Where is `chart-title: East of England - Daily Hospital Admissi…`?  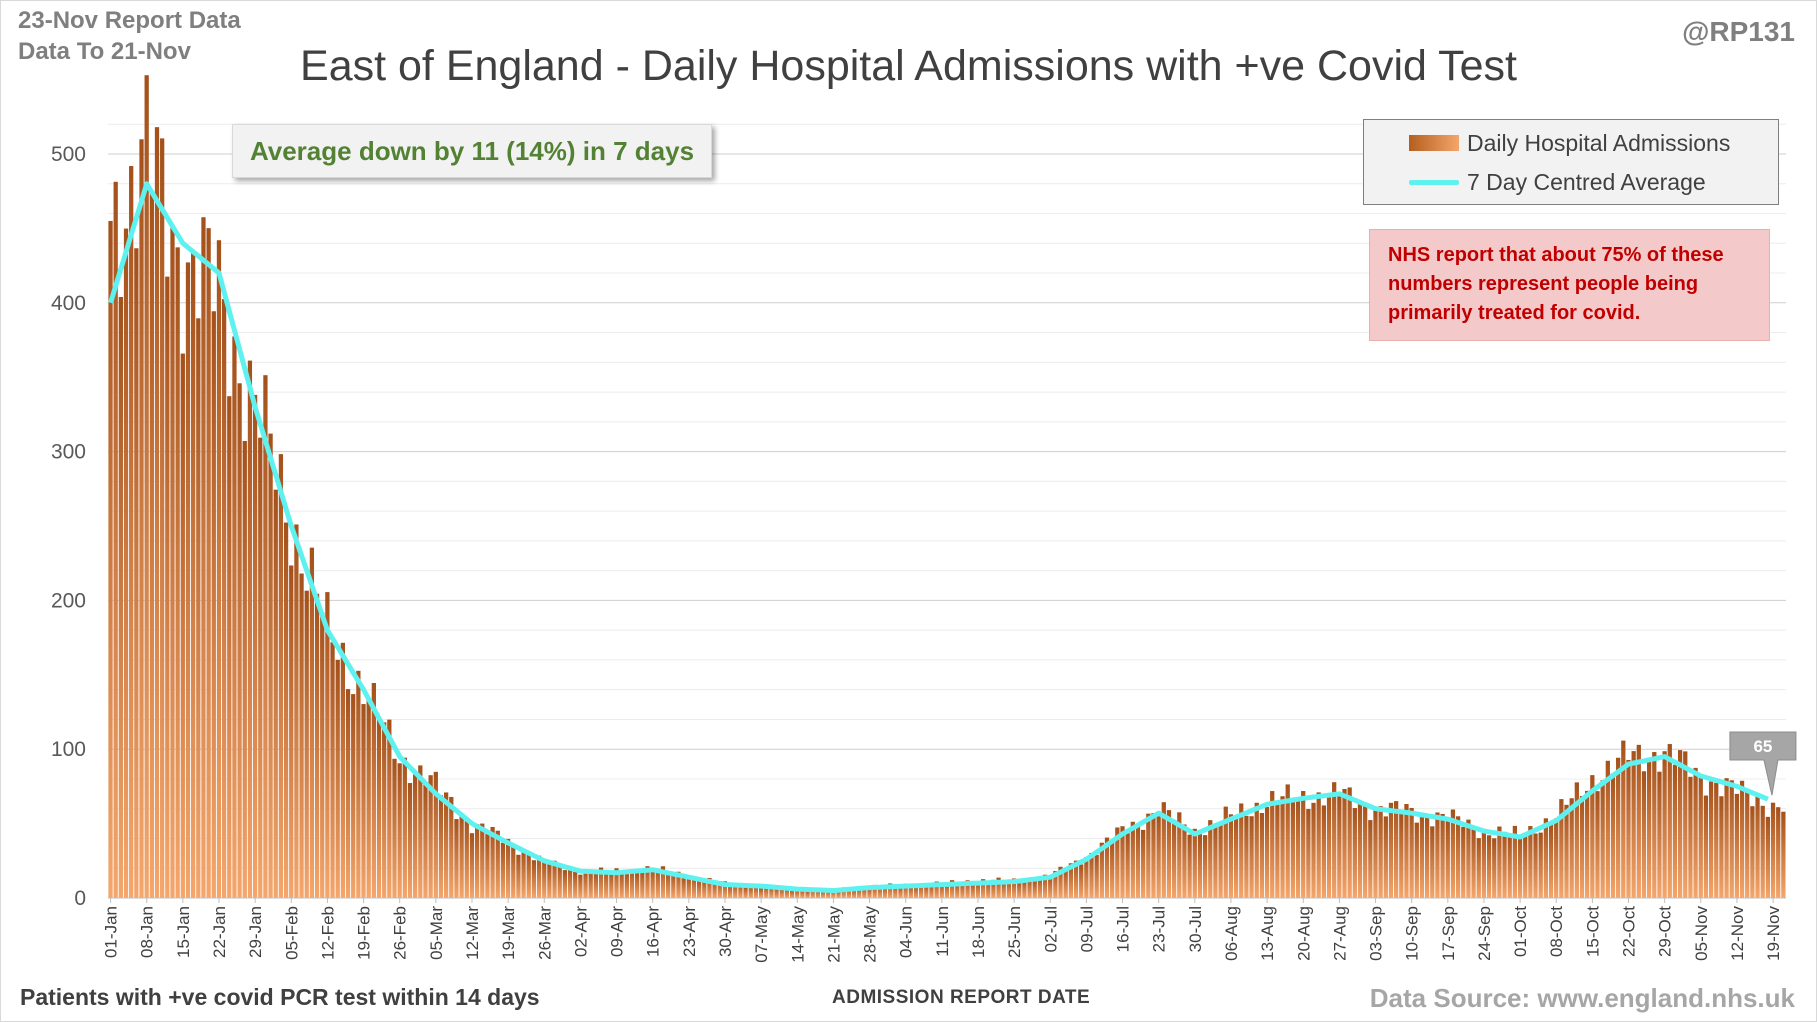
chart-title: East of England - Daily Hospital Admissi… is located at coordinates (908, 66).